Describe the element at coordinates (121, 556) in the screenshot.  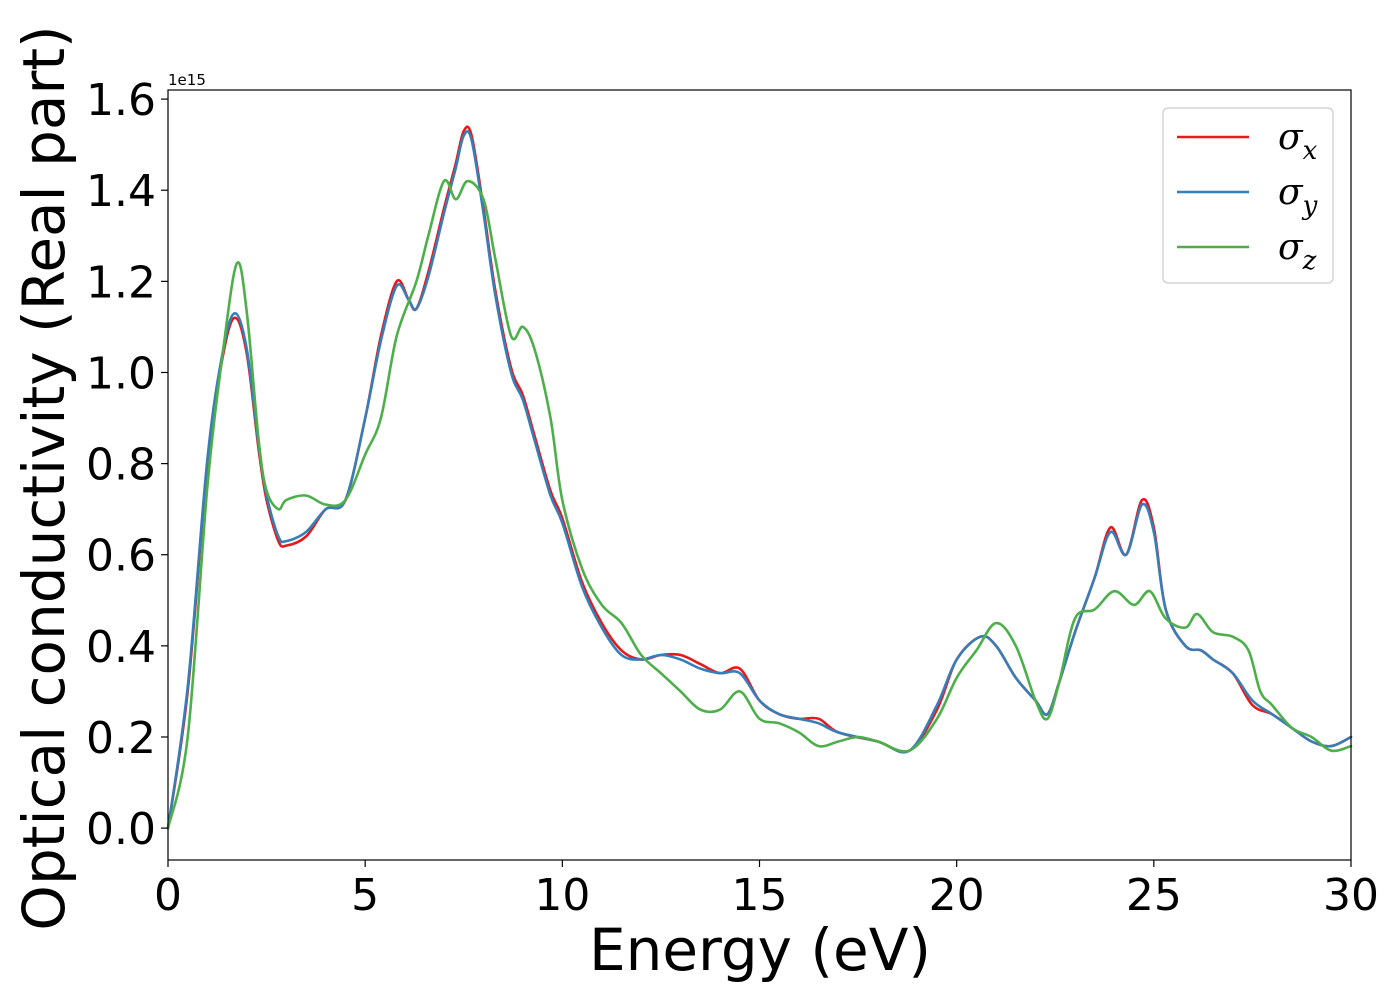
I see `y-tick-label: 0.6` at that location.